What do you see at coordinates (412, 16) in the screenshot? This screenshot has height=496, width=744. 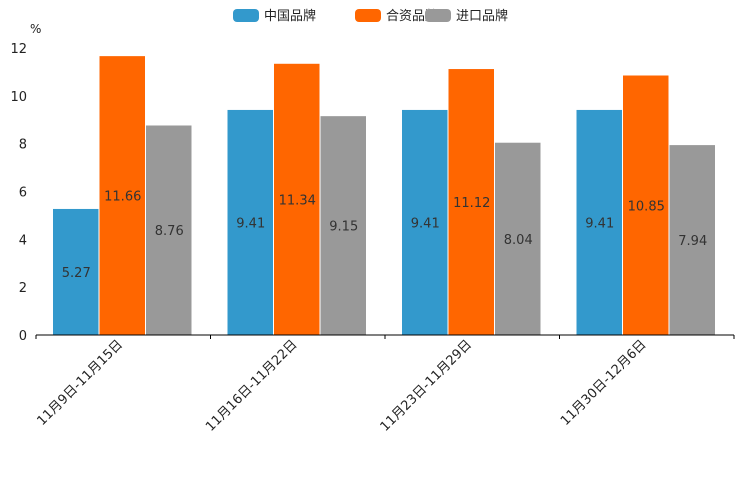 I see `legend-label: 合资品牌` at bounding box center [412, 16].